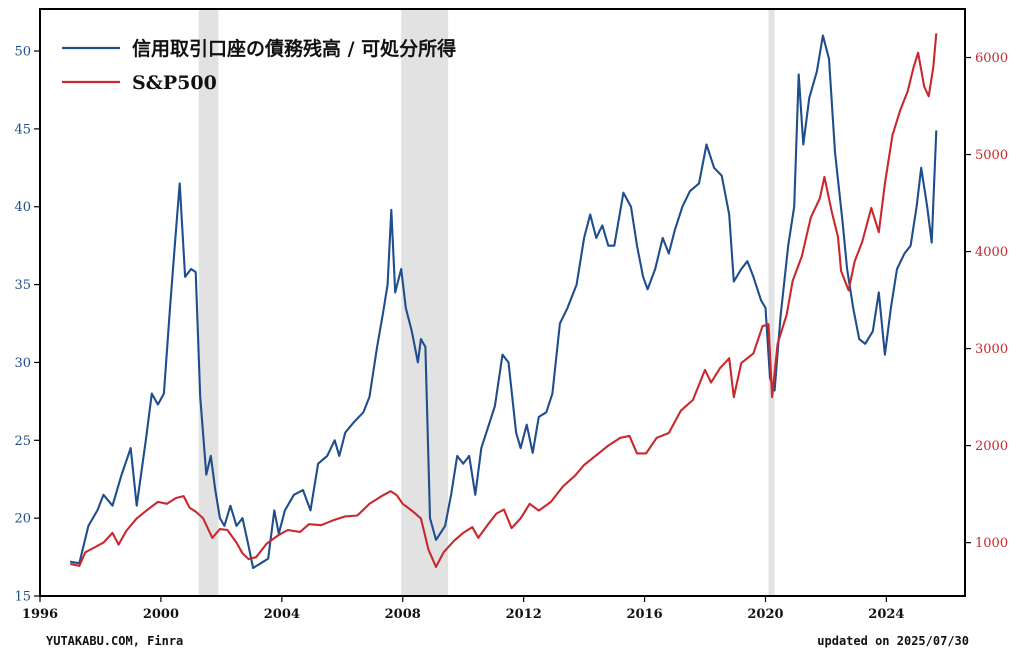 The width and height of the screenshot is (1024, 659). What do you see at coordinates (991, 349) in the screenshot?
I see `y-right-tick-label: 3000` at bounding box center [991, 349].